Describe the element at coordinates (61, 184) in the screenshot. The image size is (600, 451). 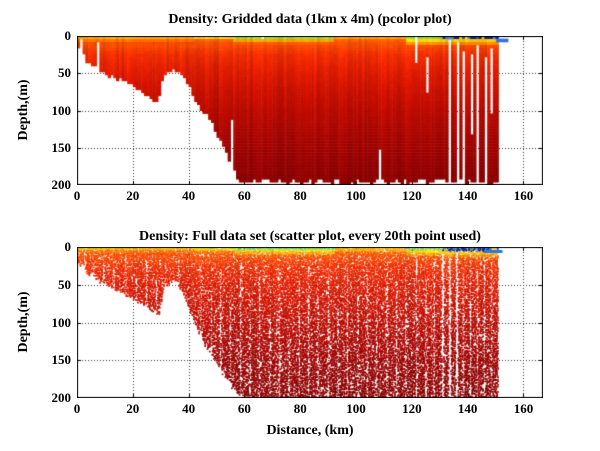
I see `top-y-tick-label: 200` at that location.